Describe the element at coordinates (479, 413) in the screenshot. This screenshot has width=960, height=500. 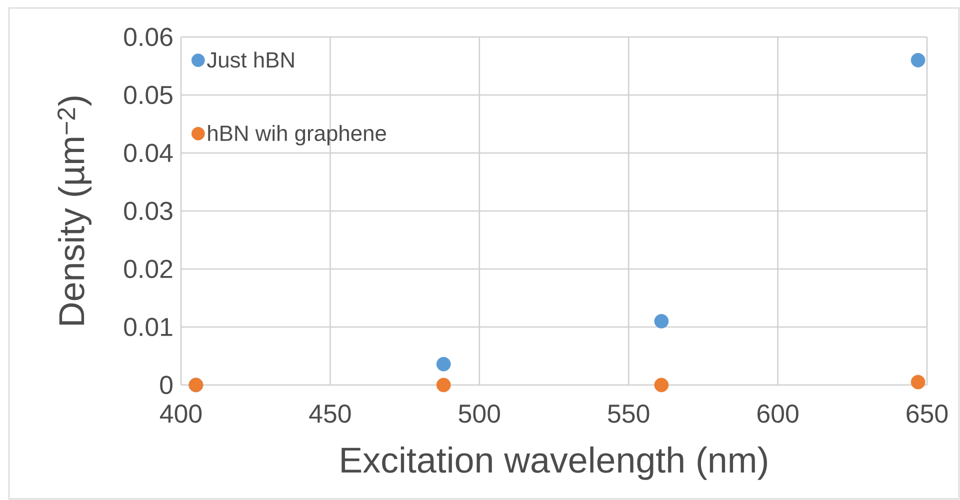
I see `x-tick-label: 500` at that location.